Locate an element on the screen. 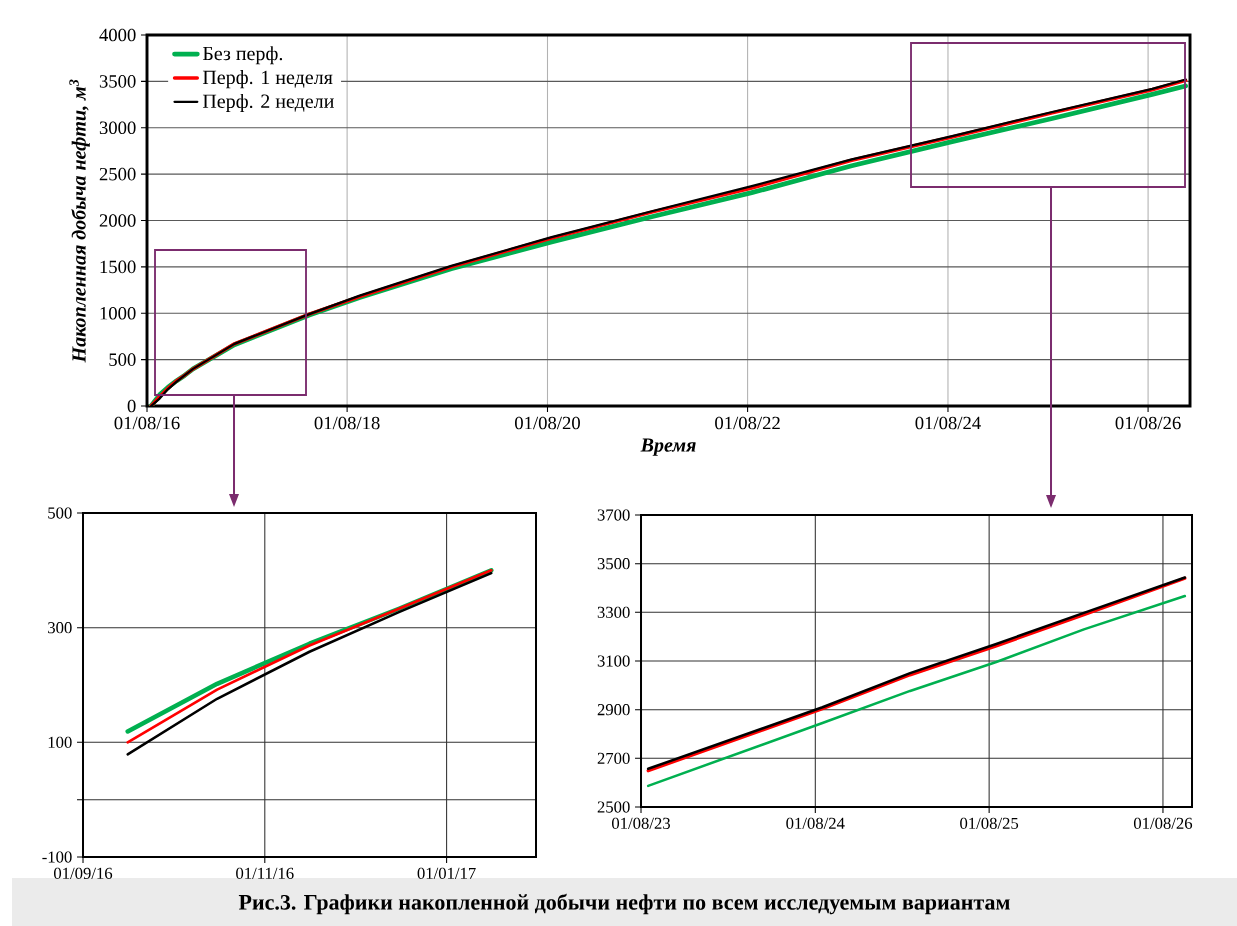 This screenshot has height=926, width=1237. x-axis-title: Время is located at coordinates (668, 447).